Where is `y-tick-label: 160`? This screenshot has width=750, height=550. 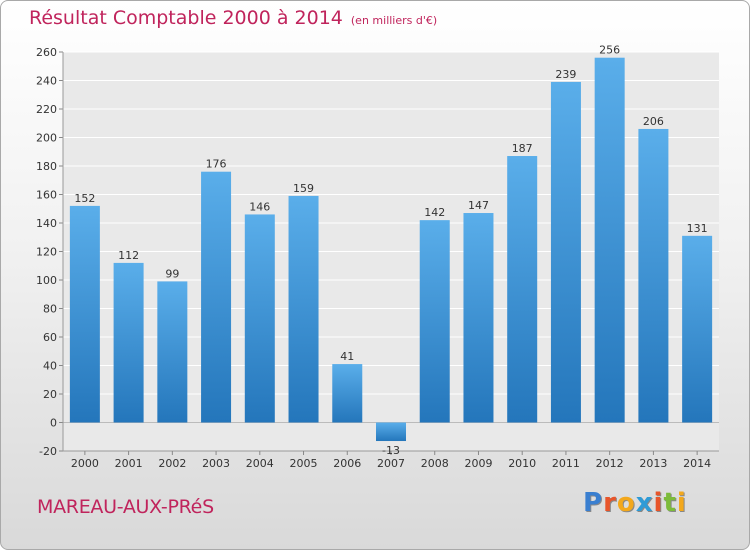 y-tick-label: 160 is located at coordinates (46, 195).